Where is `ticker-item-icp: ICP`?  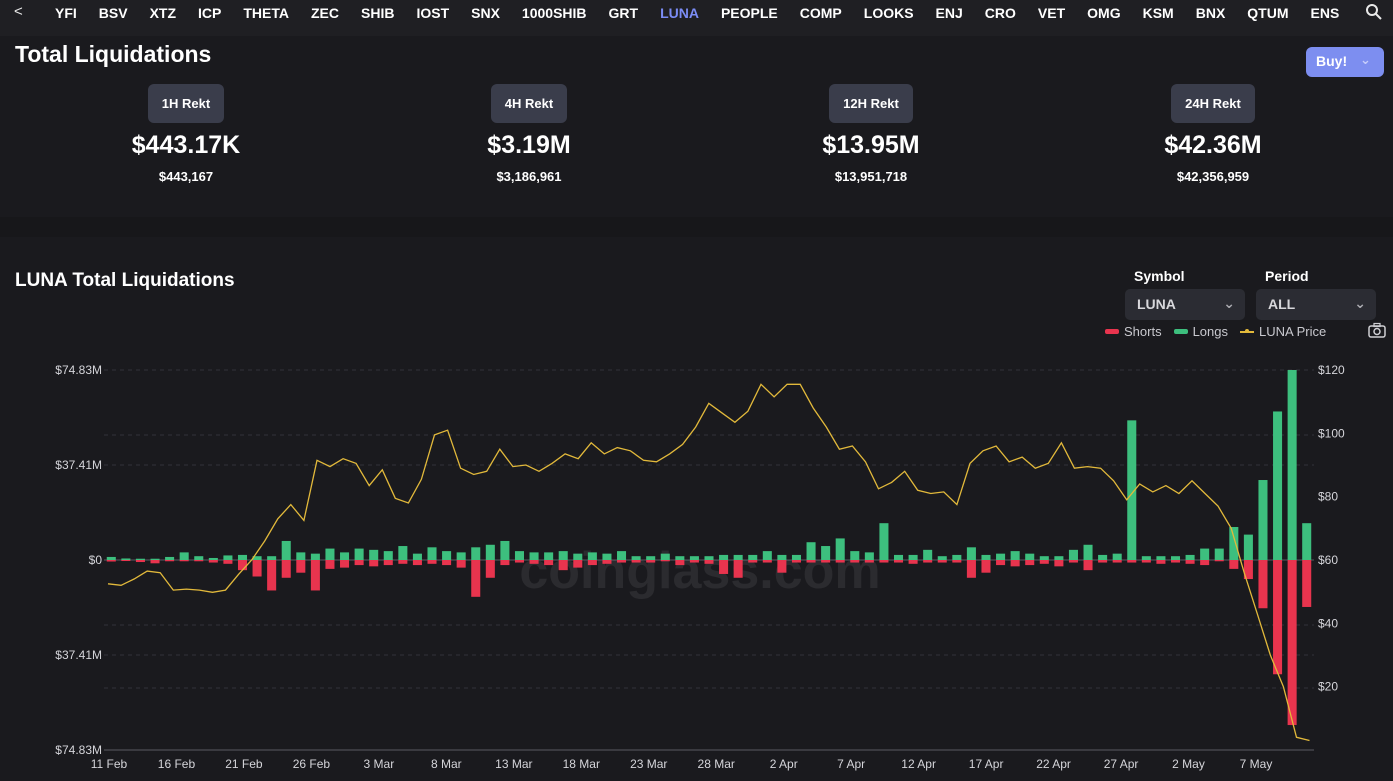
ticker-item-icp: ICP is located at coordinates (210, 13).